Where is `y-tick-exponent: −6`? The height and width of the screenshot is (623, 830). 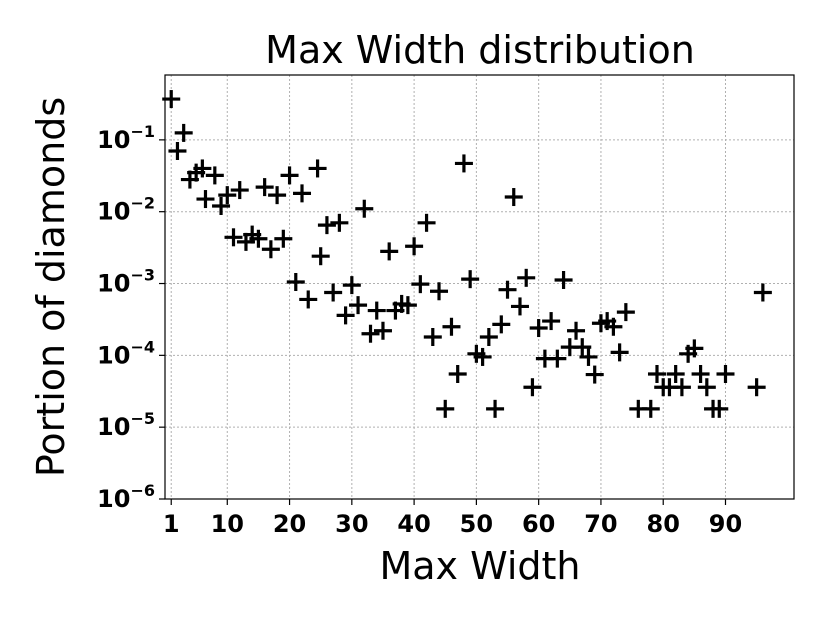
y-tick-exponent: −6 is located at coordinates (142, 490).